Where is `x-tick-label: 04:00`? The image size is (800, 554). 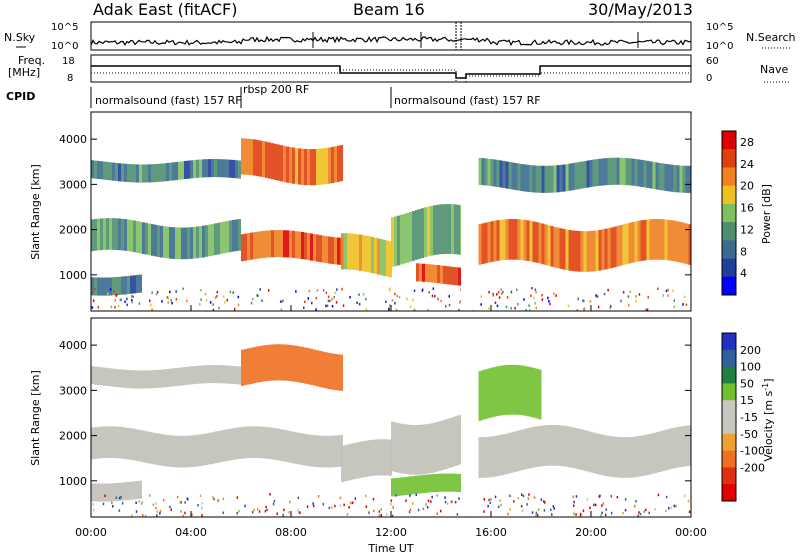 x-tick-label: 04:00 is located at coordinates (191, 532).